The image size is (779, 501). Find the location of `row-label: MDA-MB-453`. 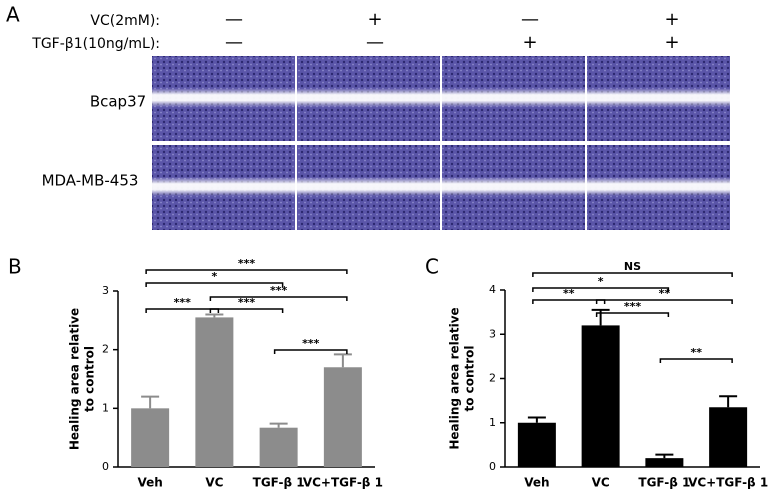

row-label: MDA-MB-453 is located at coordinates (90, 181).